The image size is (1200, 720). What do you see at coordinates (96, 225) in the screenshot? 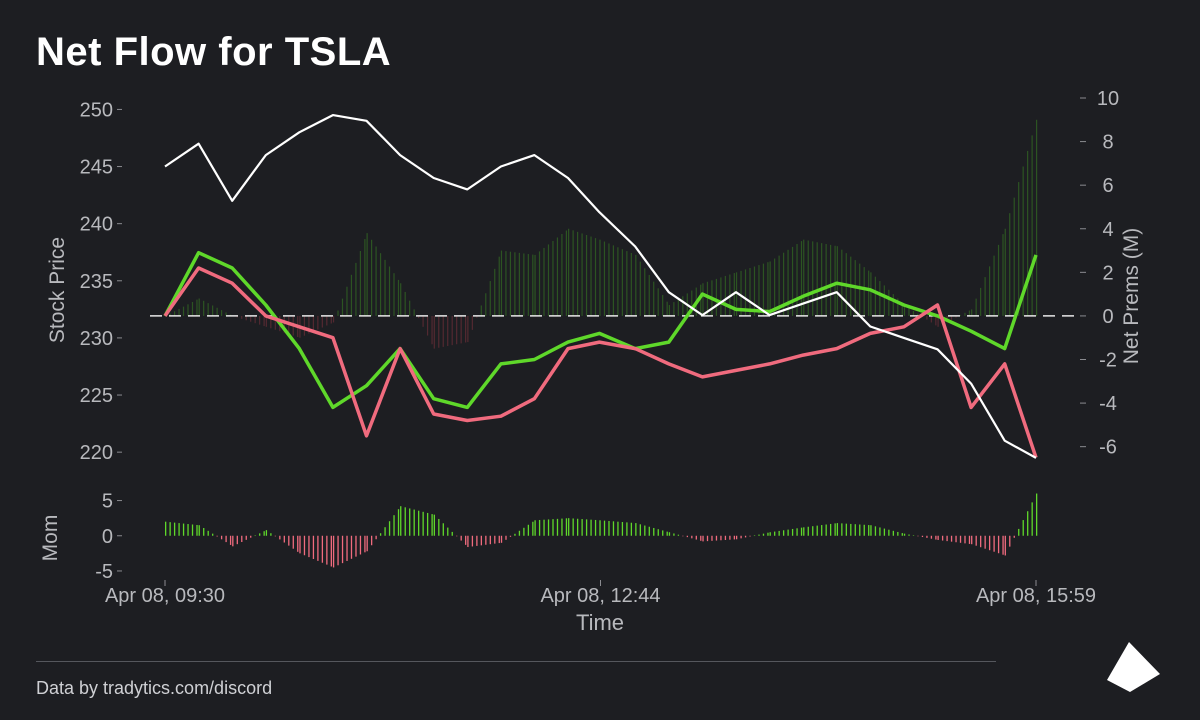
I see `left-axis-tick-label: 240` at bounding box center [96, 225].